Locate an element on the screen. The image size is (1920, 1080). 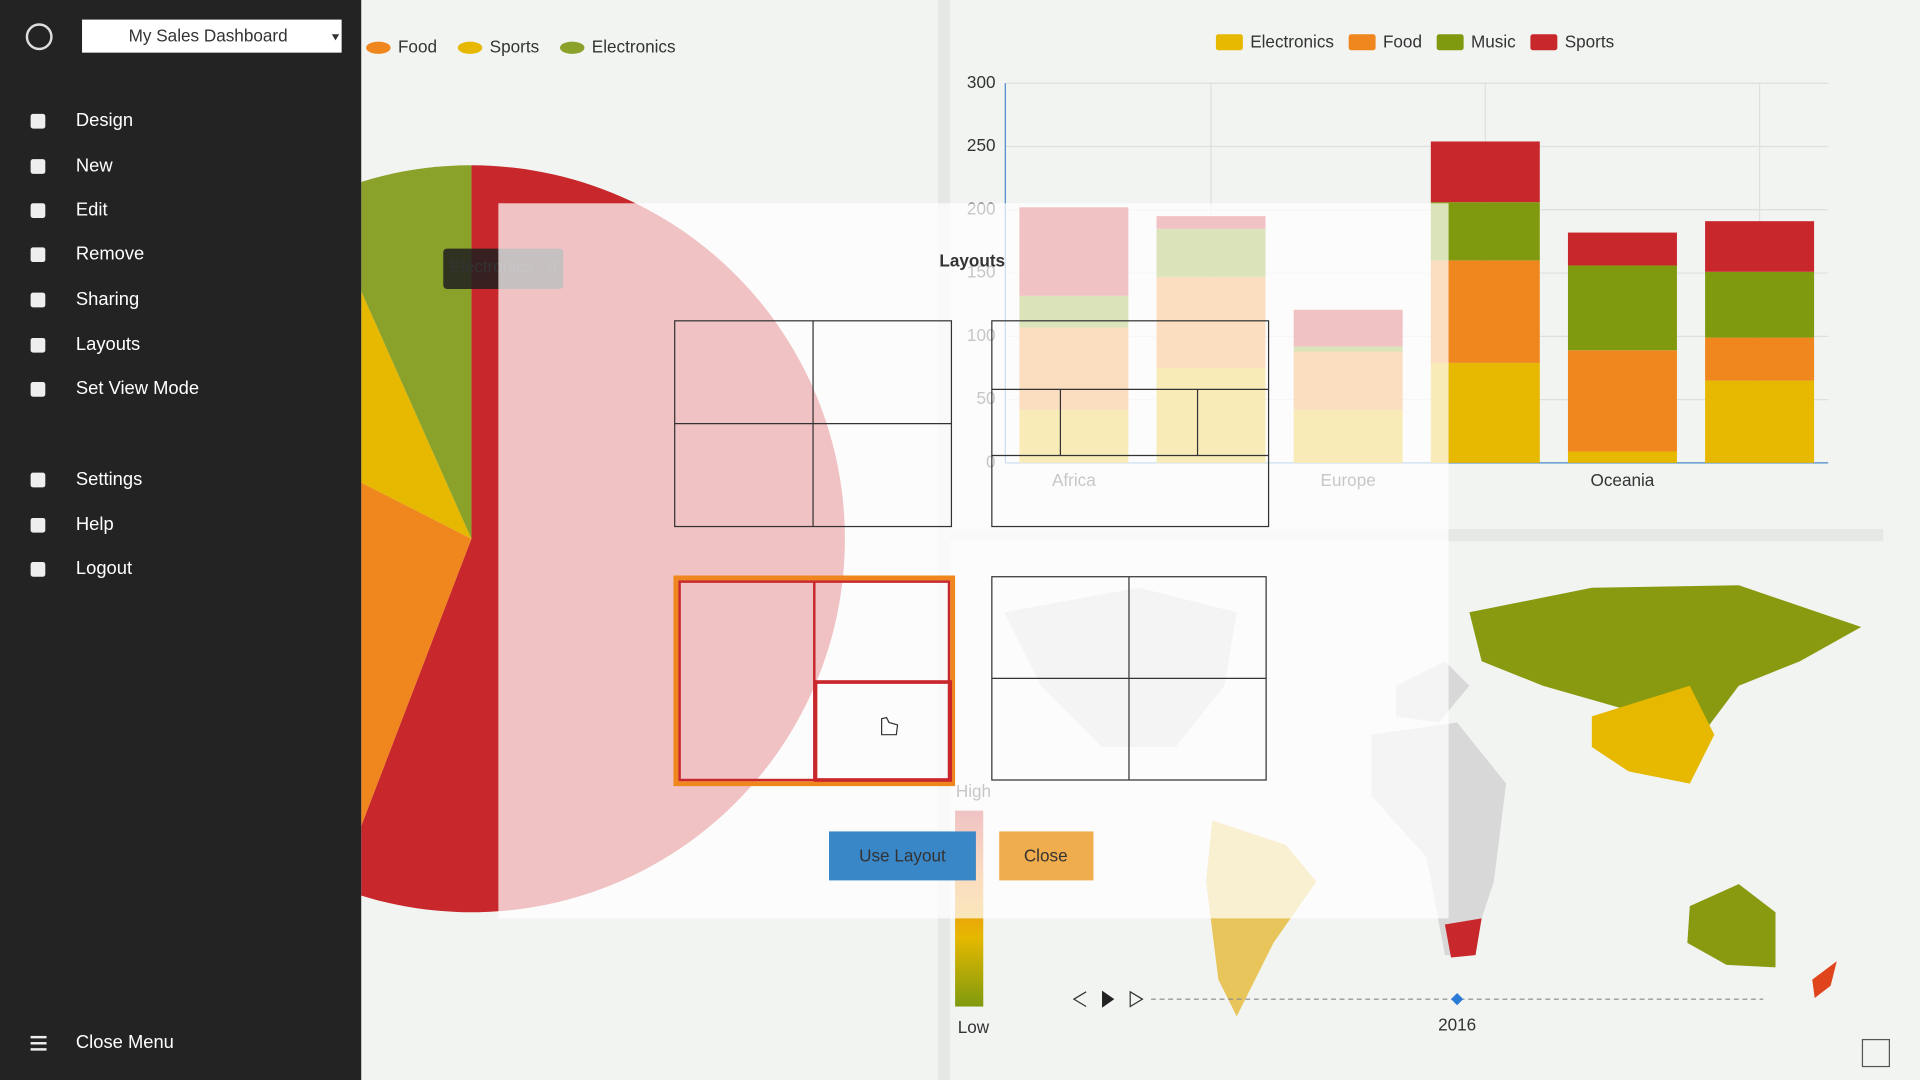
x-tick-label: Oceania is located at coordinates (1623, 480).